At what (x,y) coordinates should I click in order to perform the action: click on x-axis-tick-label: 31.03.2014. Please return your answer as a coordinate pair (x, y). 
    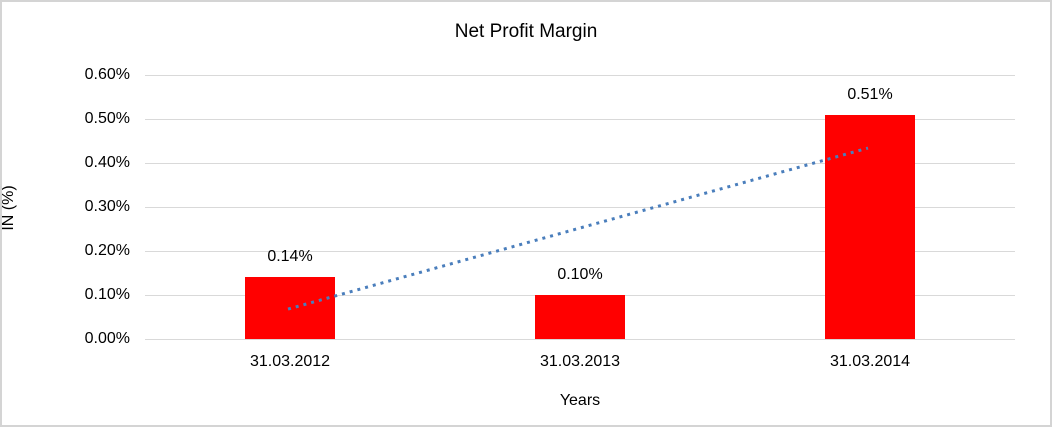
    Looking at the image, I should click on (870, 361).